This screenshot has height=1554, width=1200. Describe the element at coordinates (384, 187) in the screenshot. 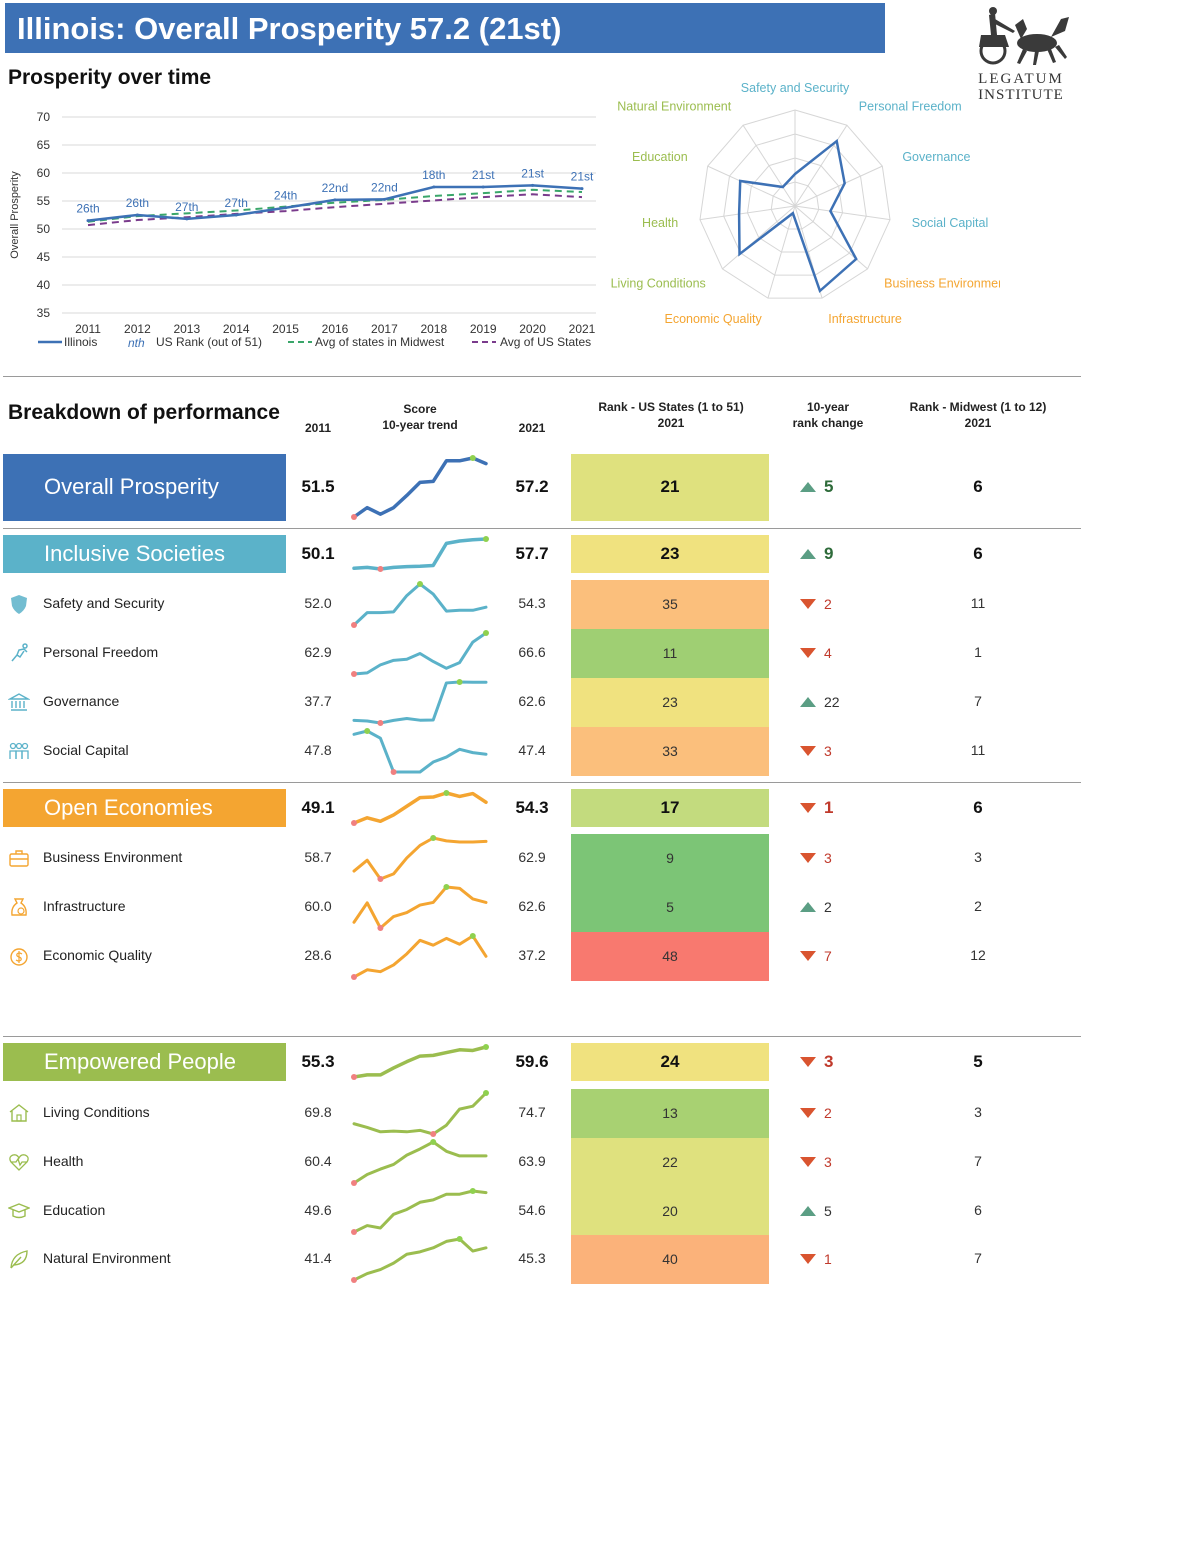

I see `rank-data-label: 22nd` at that location.